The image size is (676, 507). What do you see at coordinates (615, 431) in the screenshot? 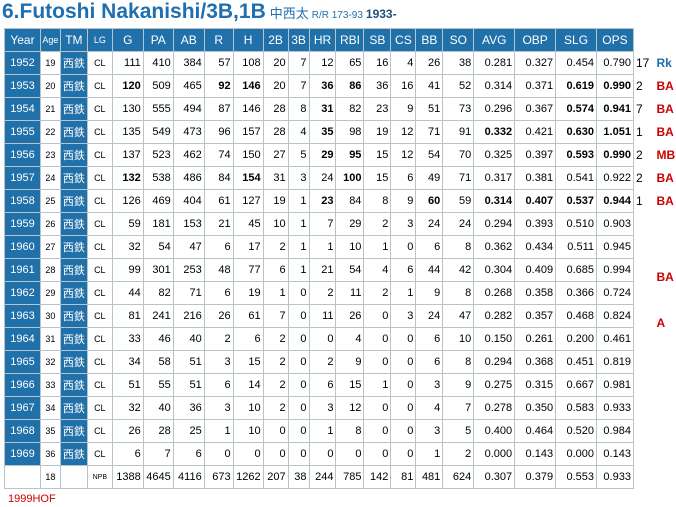
I see `stat-cell: 0.984` at bounding box center [615, 431].